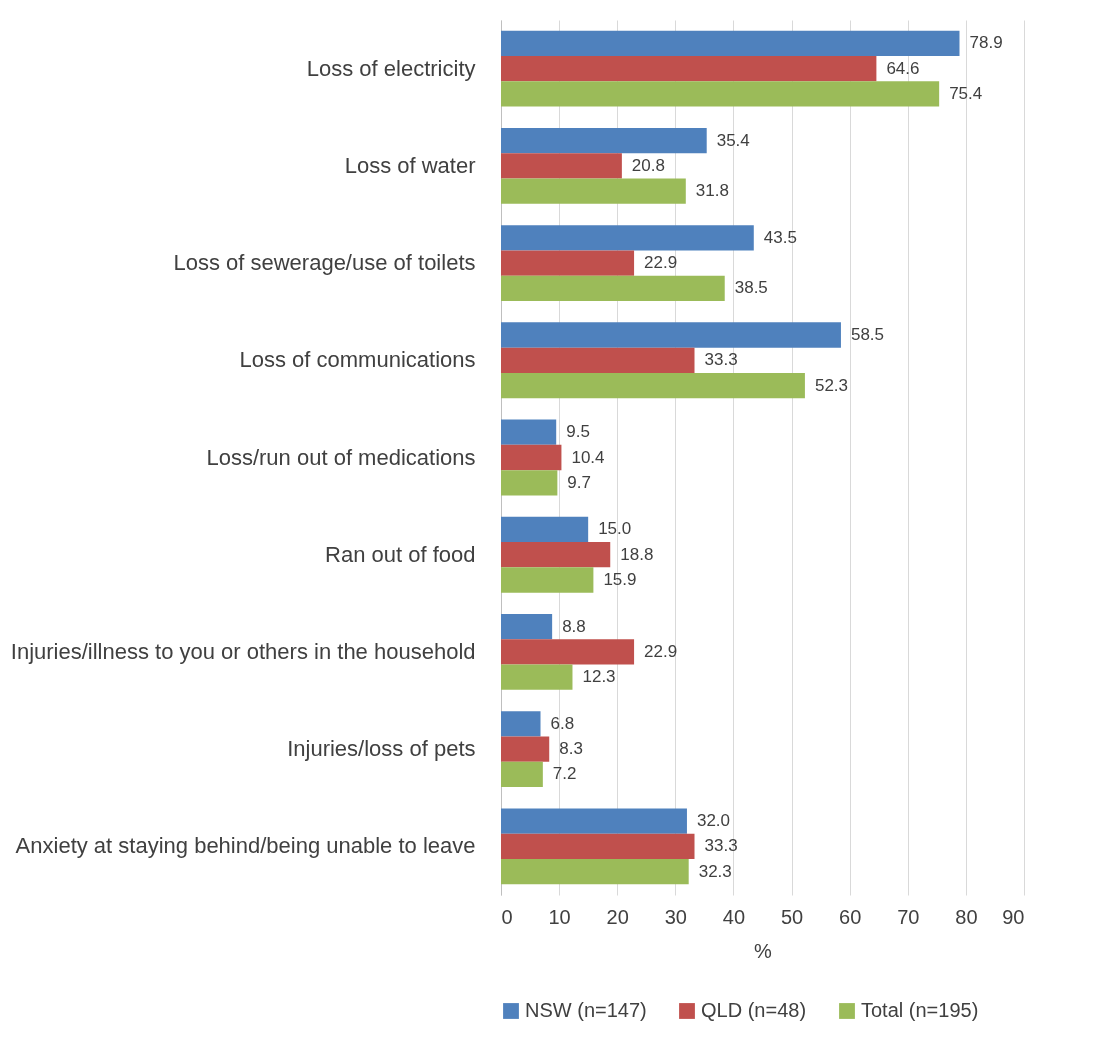 The width and height of the screenshot is (1099, 1057). Describe the element at coordinates (243, 651) in the screenshot. I see `y-tick-label: Injuries/illness to you or others in the household` at that location.